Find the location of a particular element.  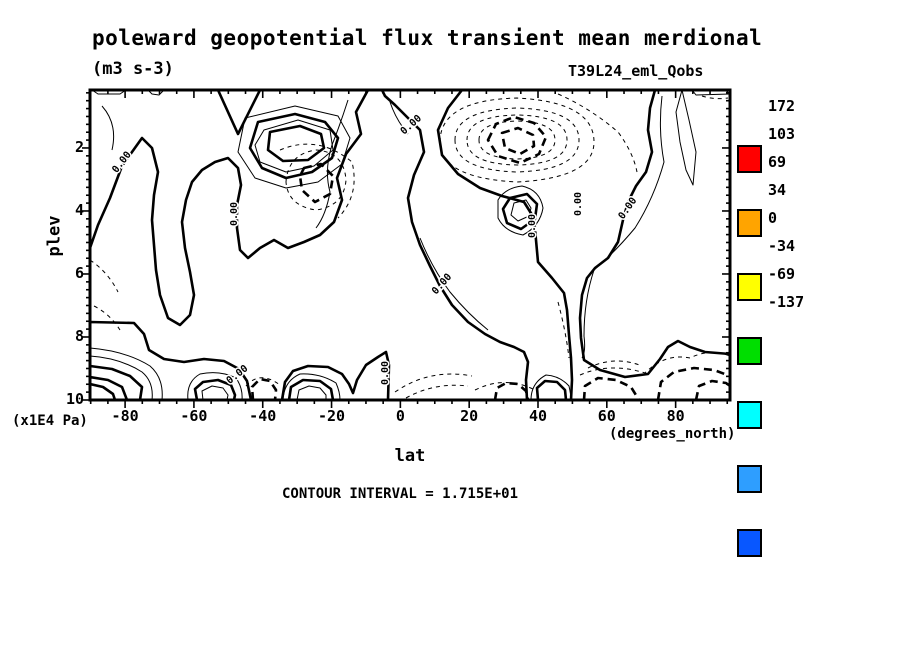

x-tick-label: 40 is located at coordinates (538, 416).